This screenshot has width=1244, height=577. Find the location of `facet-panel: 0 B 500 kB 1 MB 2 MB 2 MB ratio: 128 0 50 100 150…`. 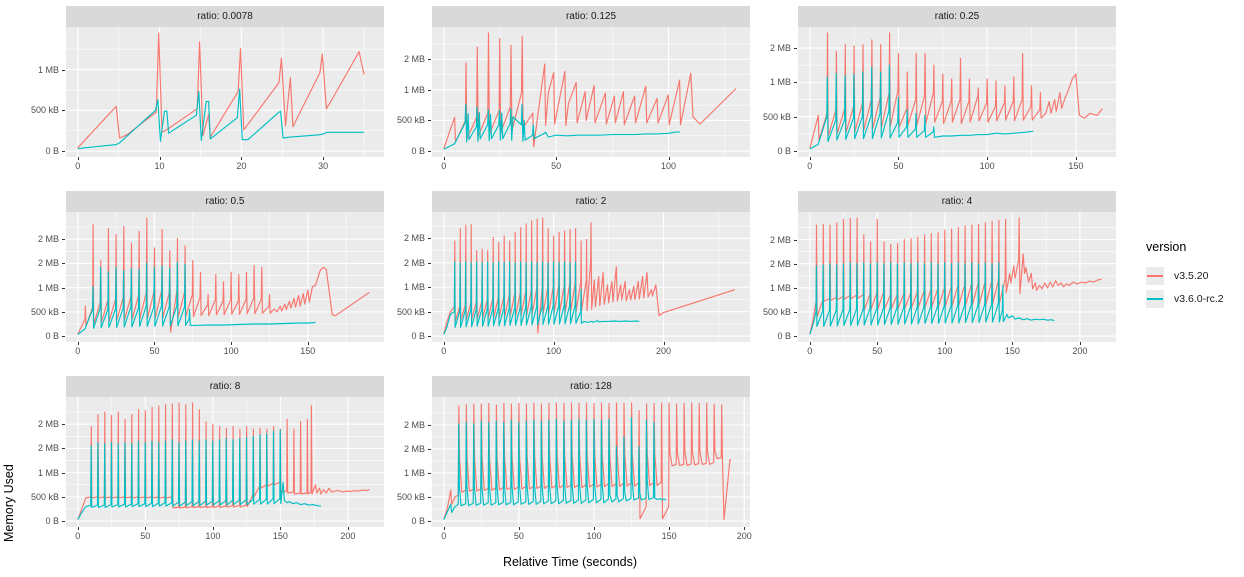

facet-panel: 0 B 500 kB 1 MB 2 MB 2 MB ratio: 128 0 50 100 150… is located at coordinates (568, 459).